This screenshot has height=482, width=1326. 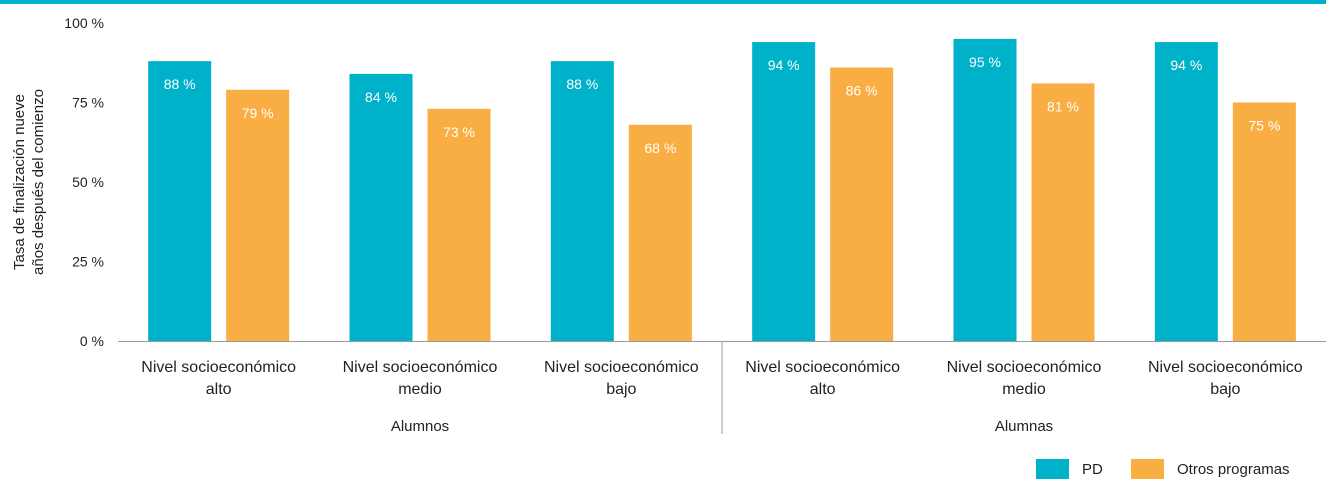 I want to click on y-tick-label: 25 %, so click(x=88, y=262).